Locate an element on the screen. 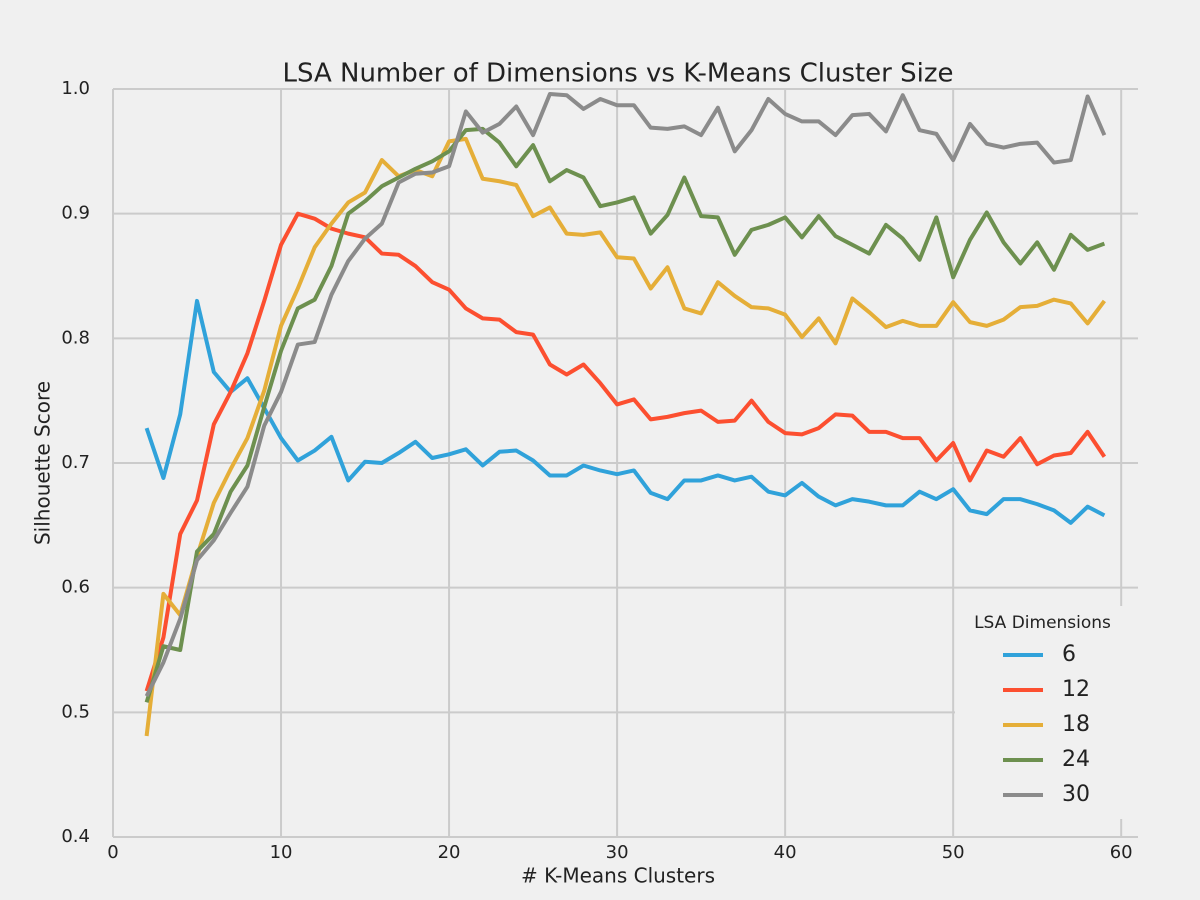 This screenshot has height=900, width=1200. legend-box is located at coordinates (1046, 712).